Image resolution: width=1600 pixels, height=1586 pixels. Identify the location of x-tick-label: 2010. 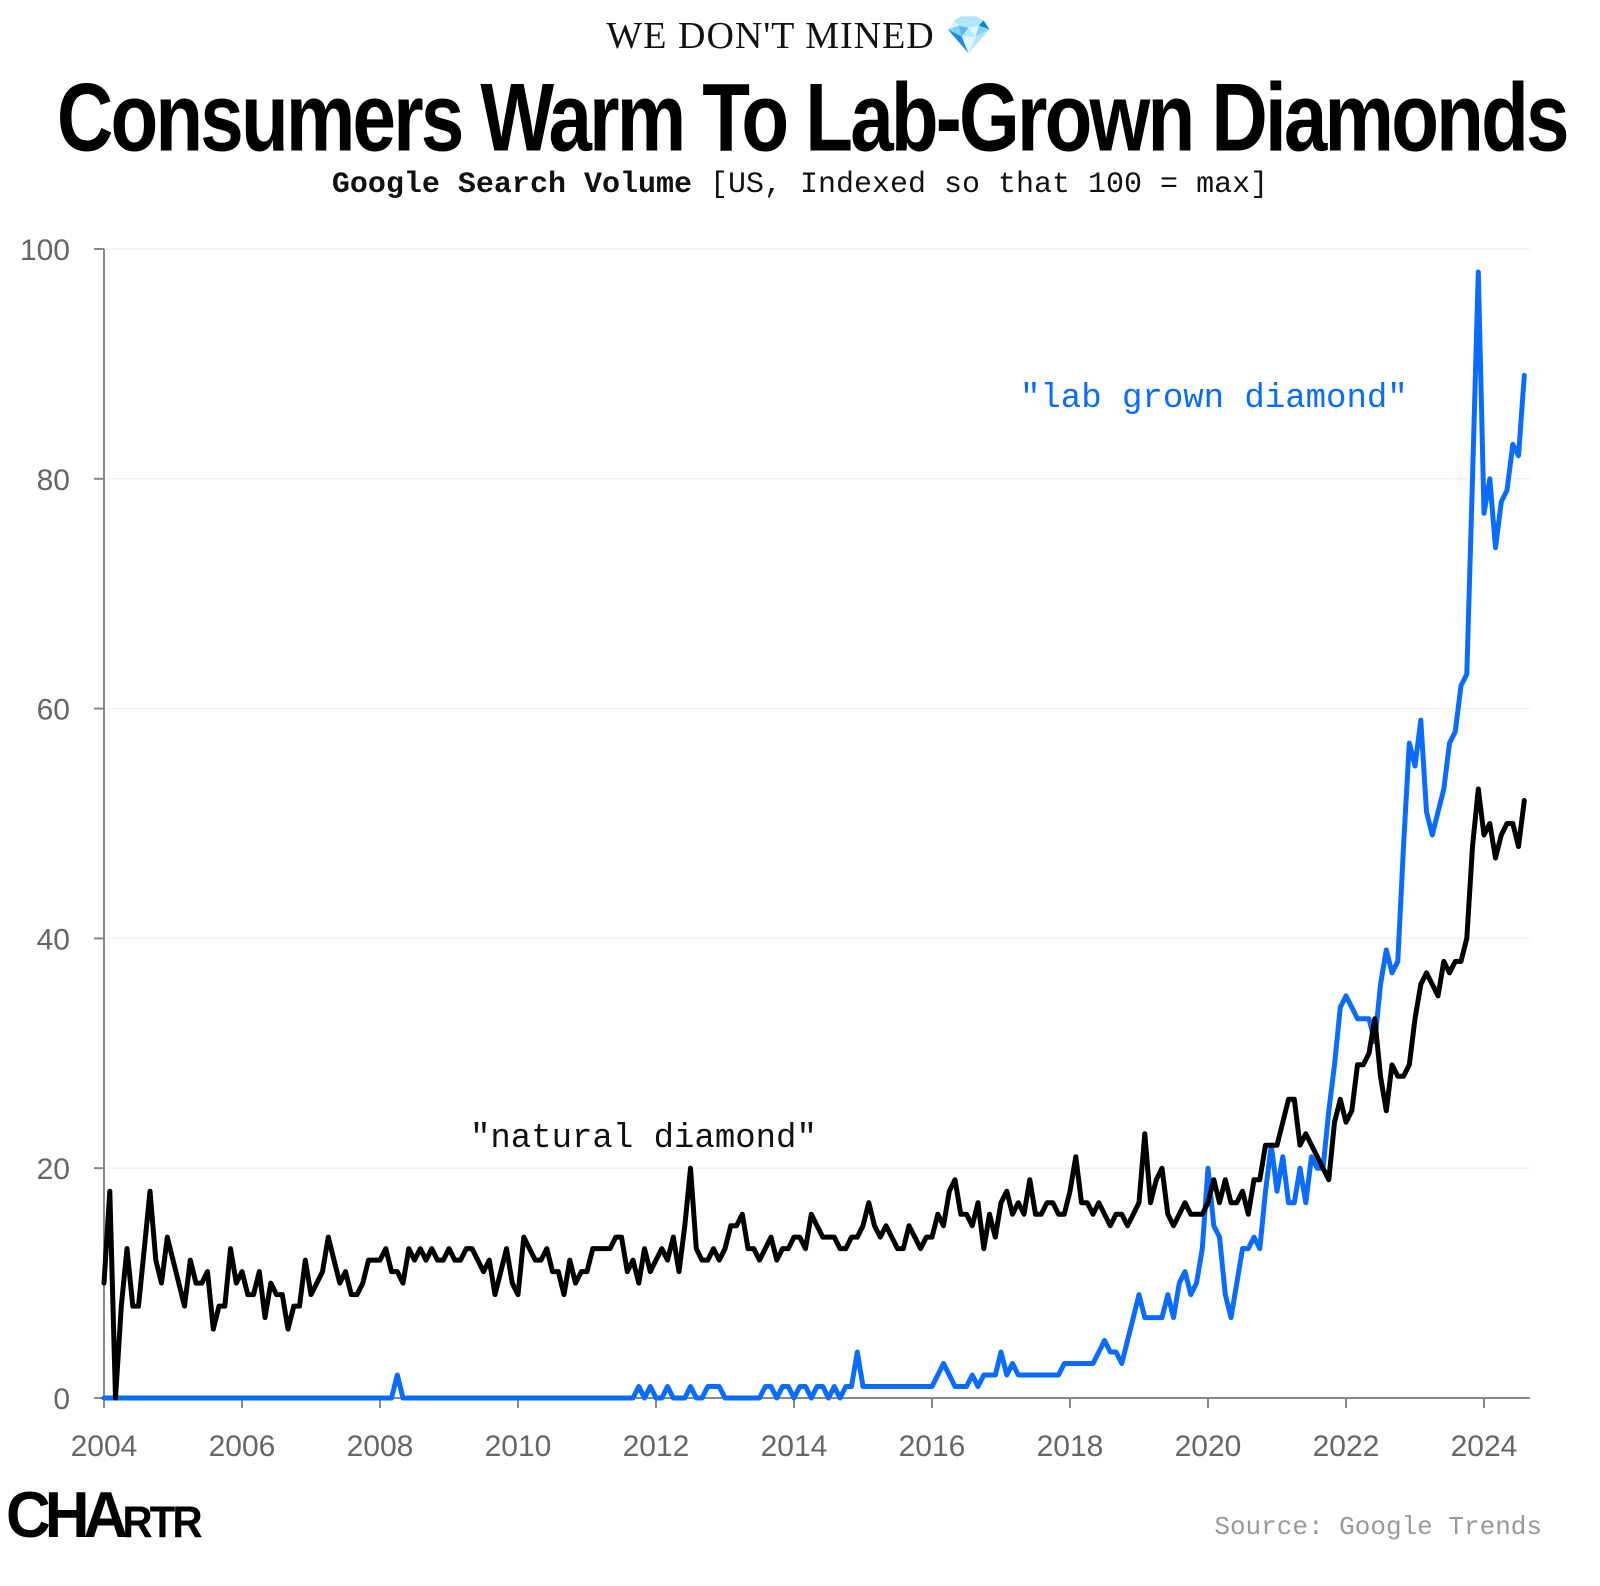
(518, 1446).